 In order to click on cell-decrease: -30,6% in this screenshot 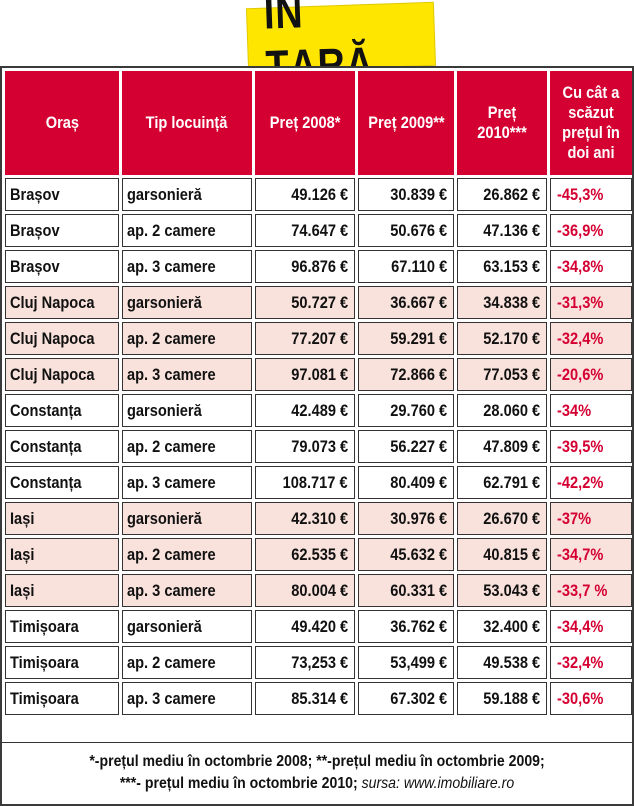, I will do `click(591, 698)`.